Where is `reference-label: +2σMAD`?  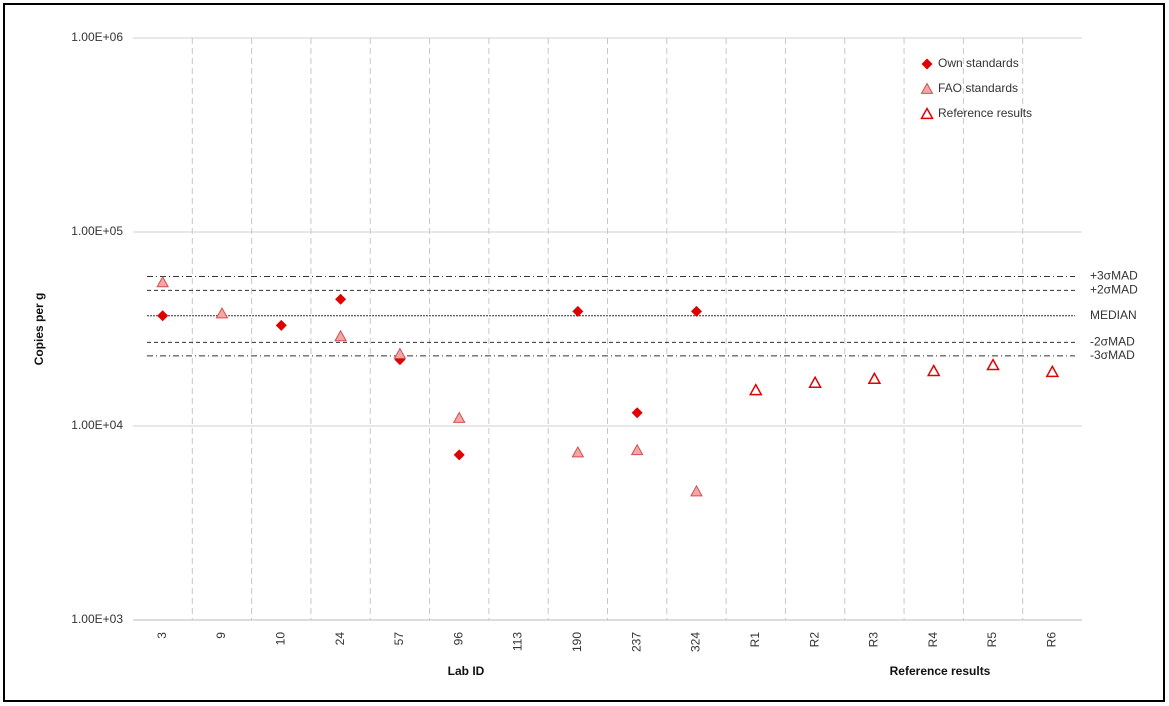
reference-label: +2σMAD is located at coordinates (1114, 290).